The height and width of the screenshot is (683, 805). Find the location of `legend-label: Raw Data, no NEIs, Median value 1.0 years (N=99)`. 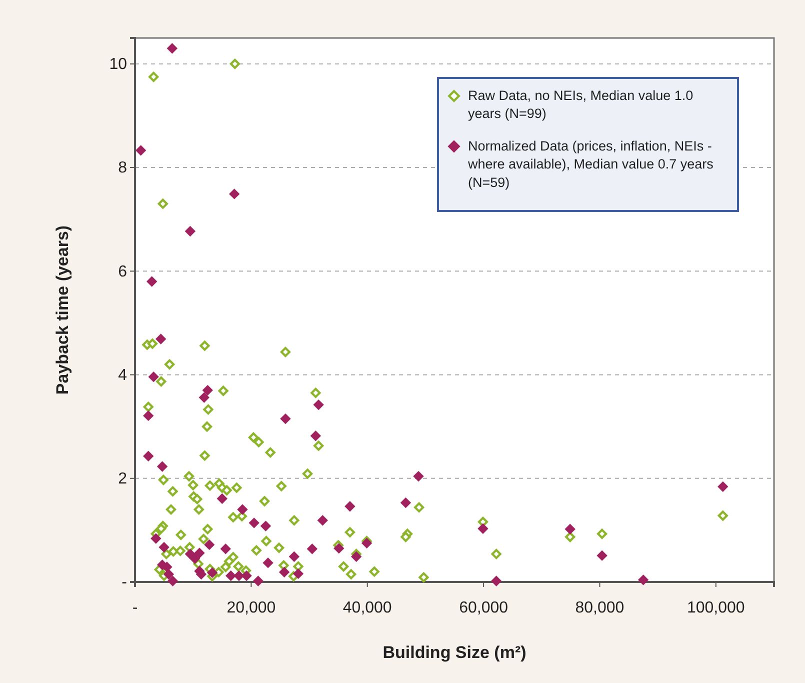

legend-label: Raw Data, no NEIs, Median value 1.0 years (N=99) is located at coordinates (581, 105).